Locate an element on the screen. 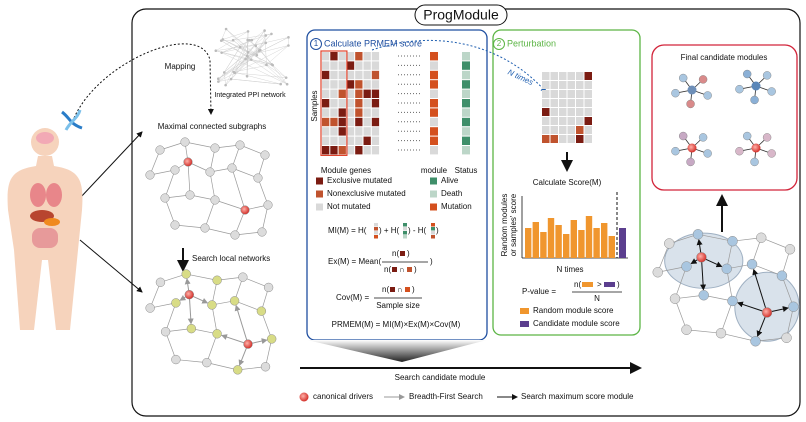 This screenshot has width=806, height=422. formula: ) + H( is located at coordinates (389, 230).